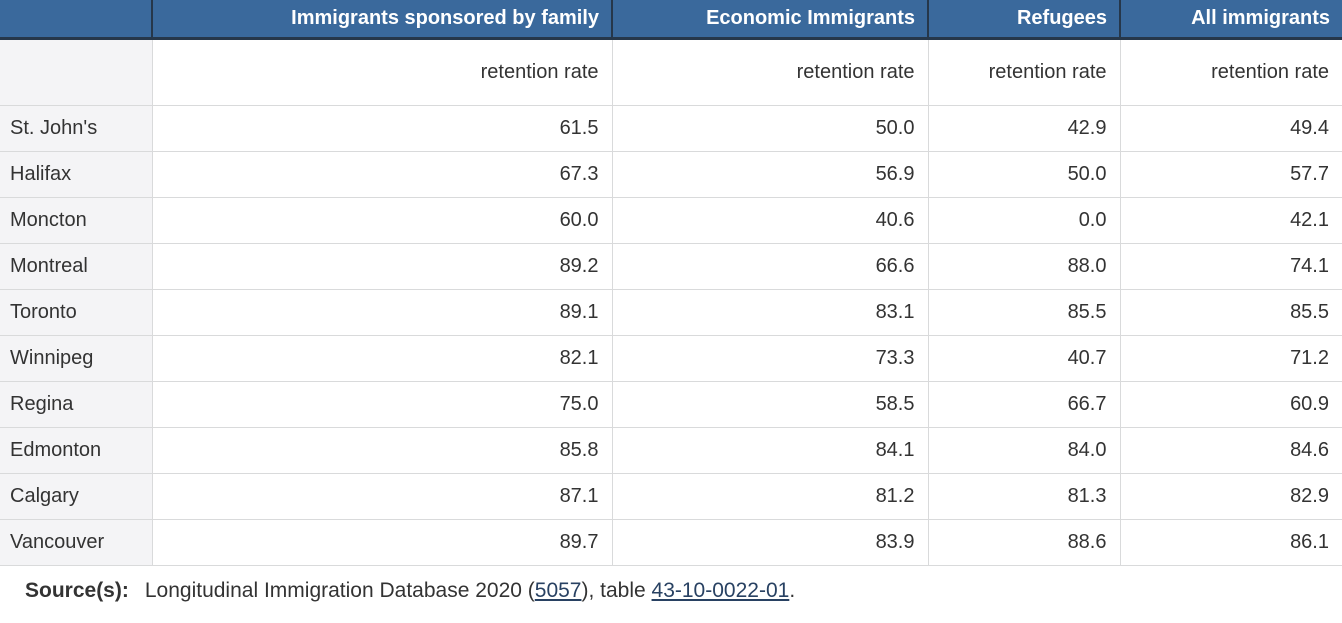 The image size is (1342, 623). Describe the element at coordinates (382, 312) in the screenshot. I see `value-cell: 89.1` at that location.